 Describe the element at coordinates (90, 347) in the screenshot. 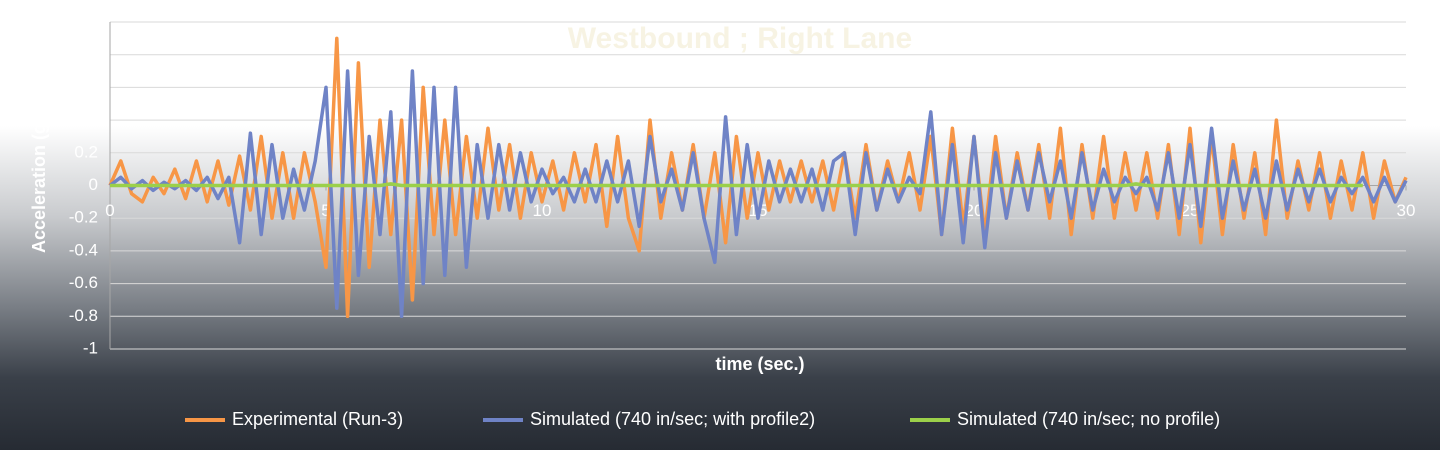

I see `y-tick-label: -1` at that location.